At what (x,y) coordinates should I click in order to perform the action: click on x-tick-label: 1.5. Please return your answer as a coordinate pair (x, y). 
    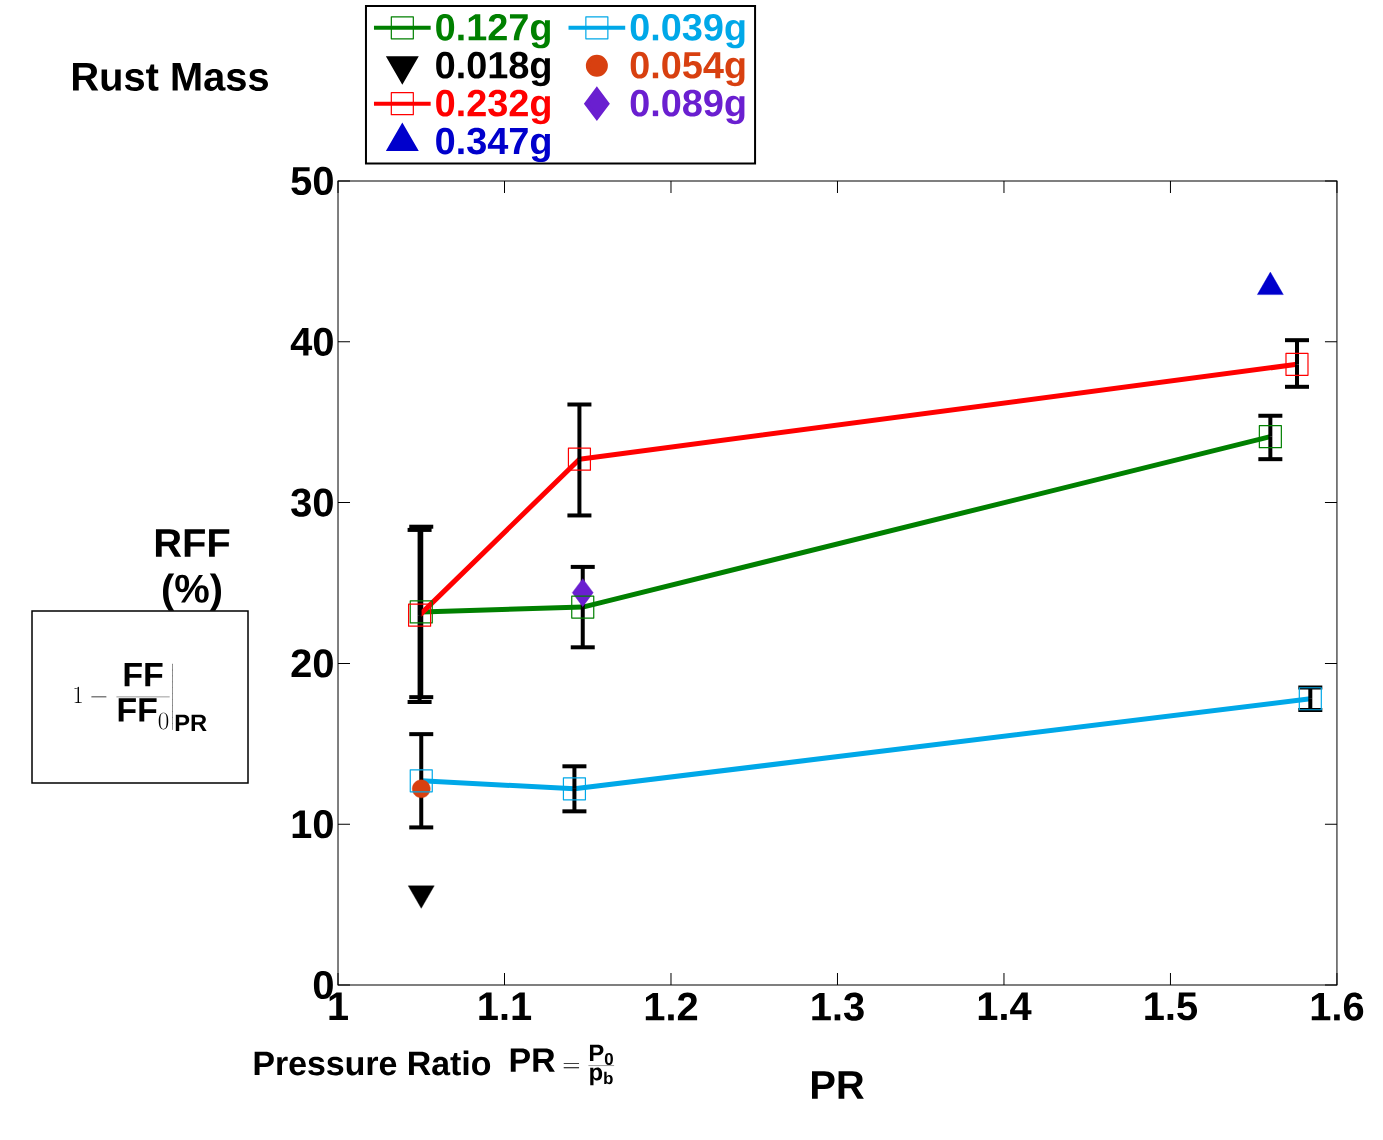
    Looking at the image, I should click on (1171, 1006).